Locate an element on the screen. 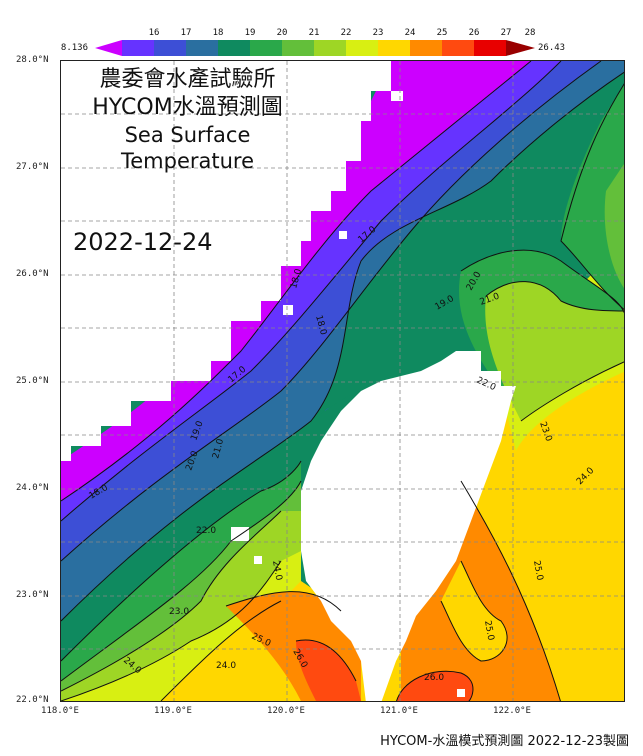 The width and height of the screenshot is (643, 756). colorbar-tick: 16 is located at coordinates (154, 33).